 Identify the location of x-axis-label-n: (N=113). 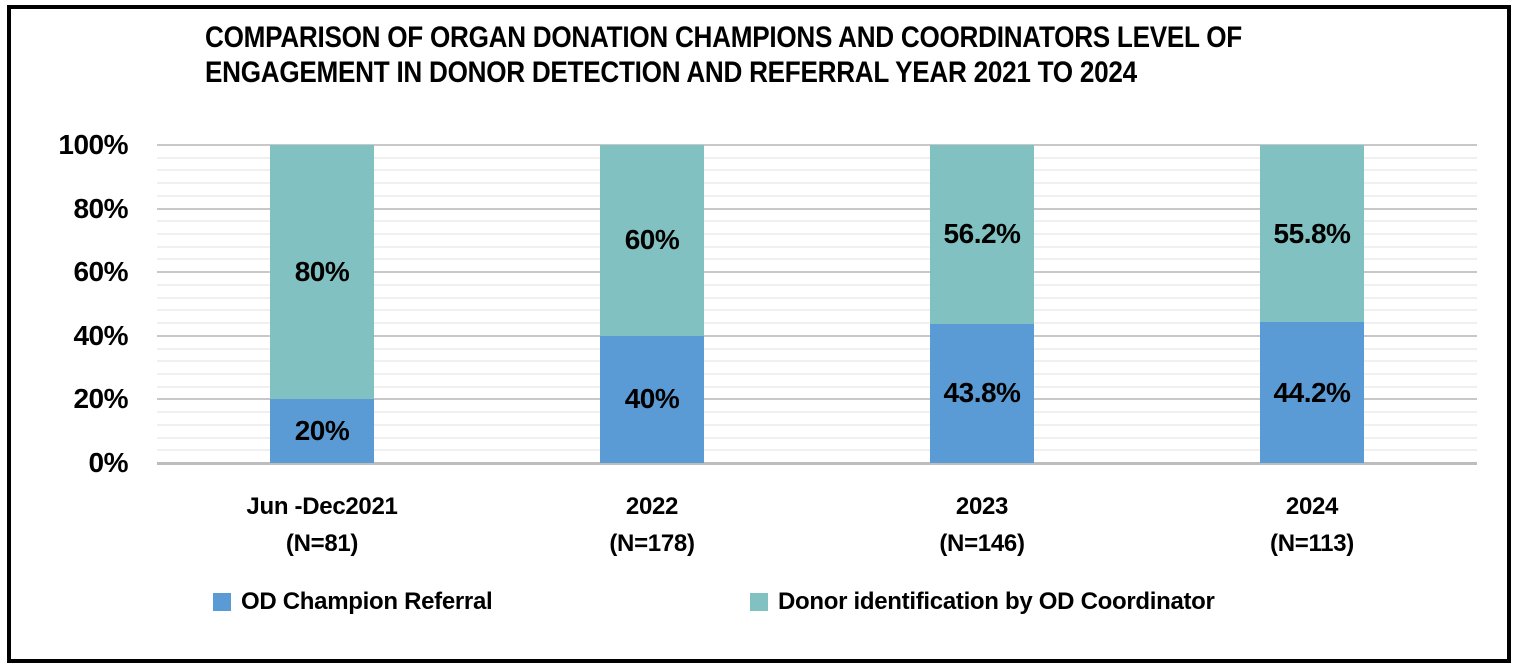
(1312, 543).